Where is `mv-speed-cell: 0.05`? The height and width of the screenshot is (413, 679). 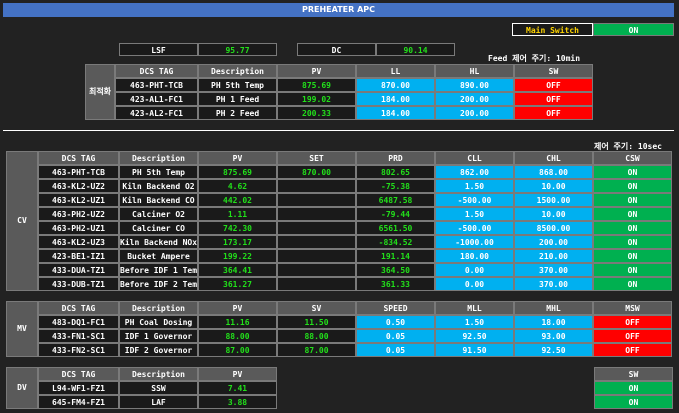
mv-speed-cell: 0.05 is located at coordinates (395, 336).